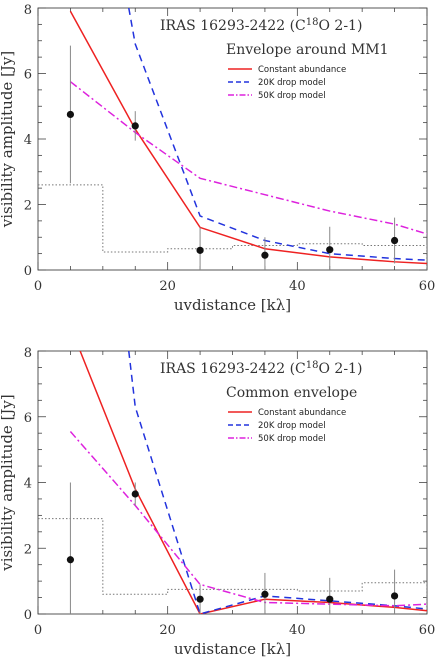 The height and width of the screenshot is (664, 436). Describe the element at coordinates (307, 50) in the screenshot. I see `chart-subtitle: Envelope around MM1` at that location.